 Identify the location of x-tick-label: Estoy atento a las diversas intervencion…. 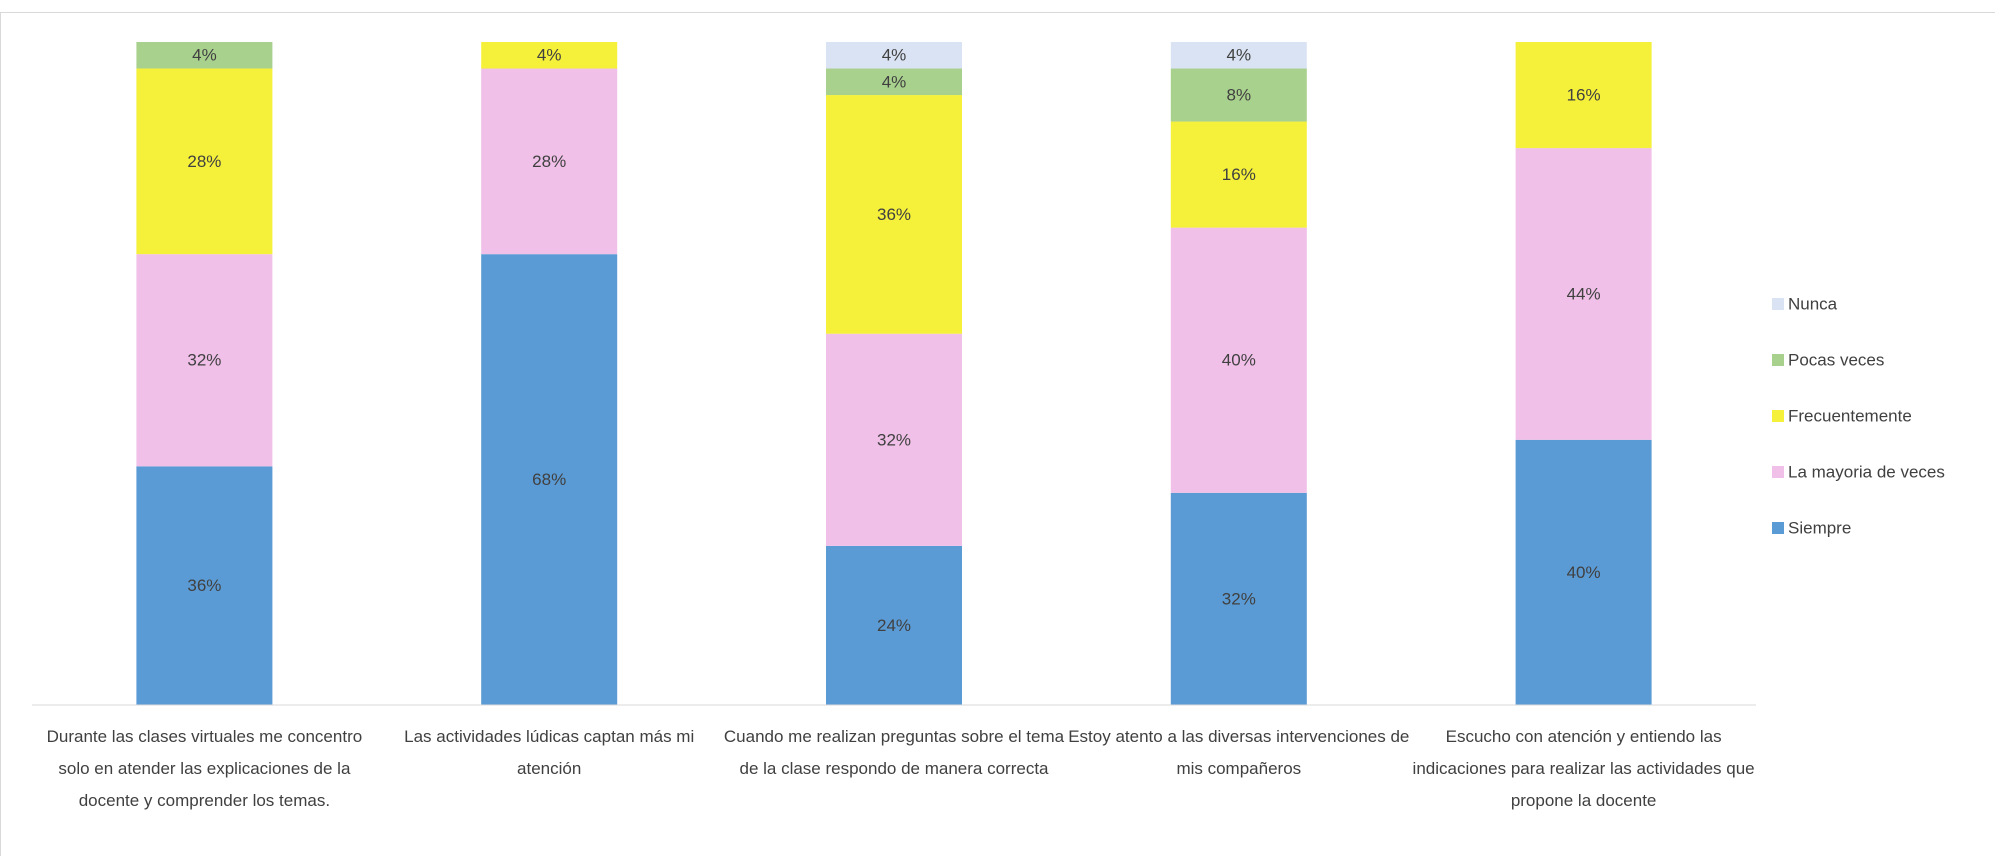
(1239, 752).